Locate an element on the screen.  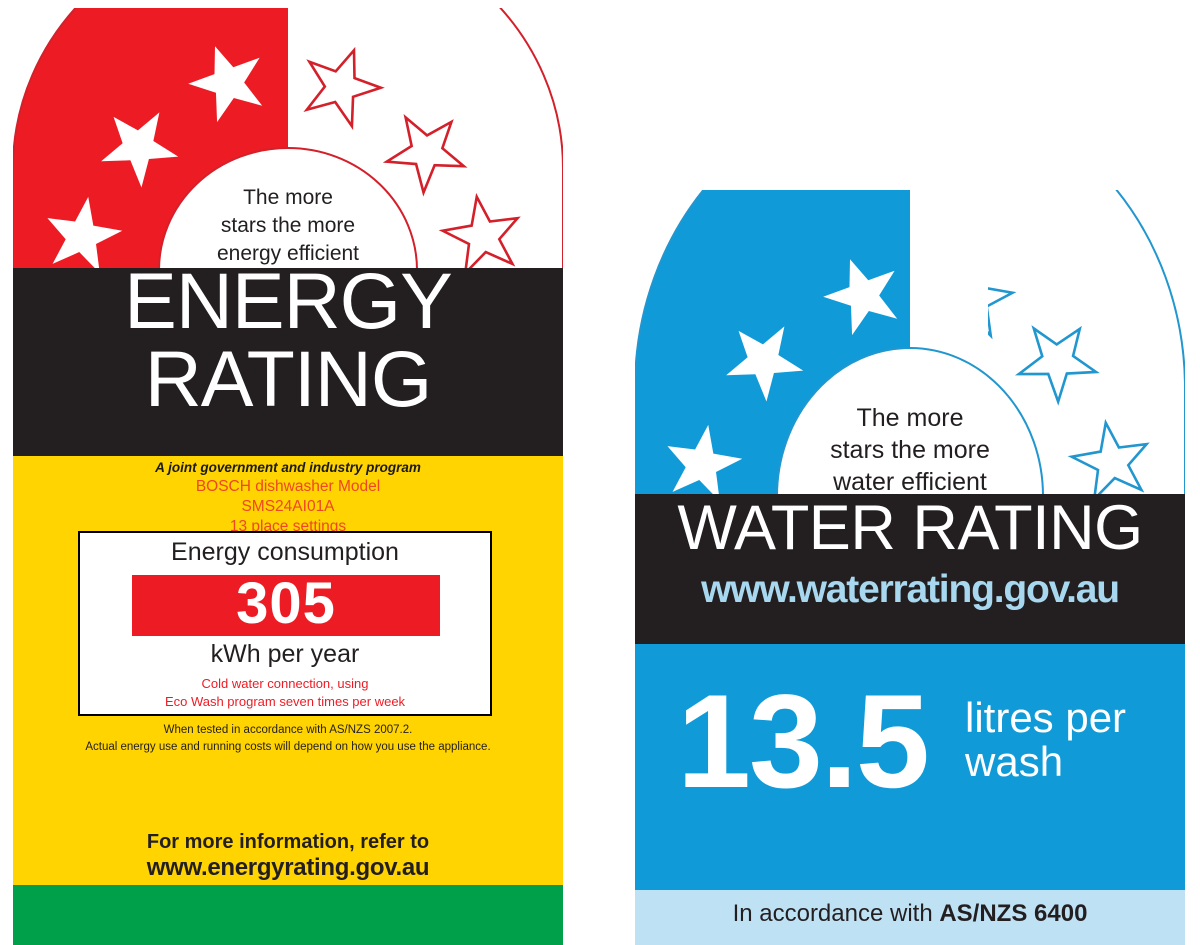
water-star-arc: The more stars the more water efficient is located at coordinates (910, 343).